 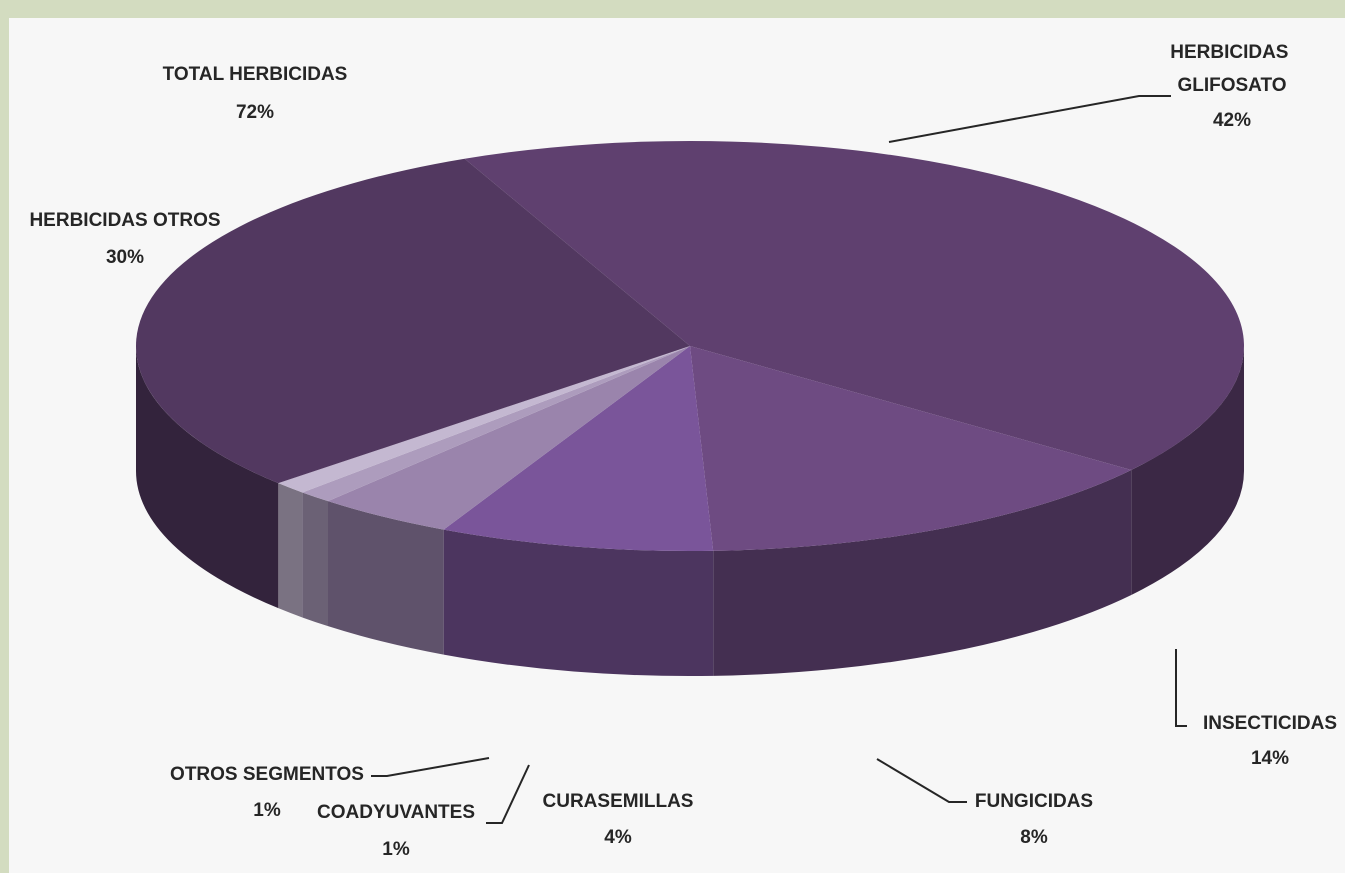 I want to click on leader-line-otros-segmentos, so click(x=430, y=767).